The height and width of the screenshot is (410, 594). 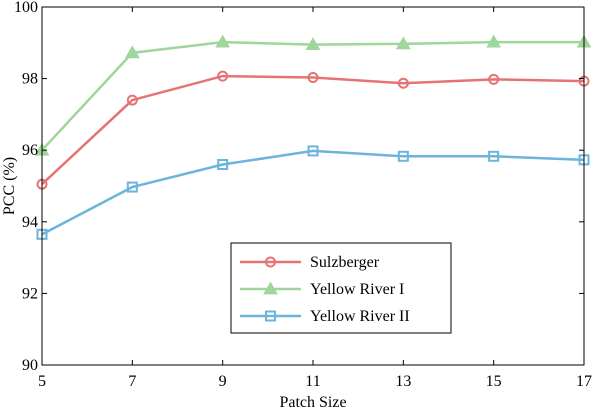 What do you see at coordinates (30, 222) in the screenshot?
I see `y-tick-label: 94` at bounding box center [30, 222].